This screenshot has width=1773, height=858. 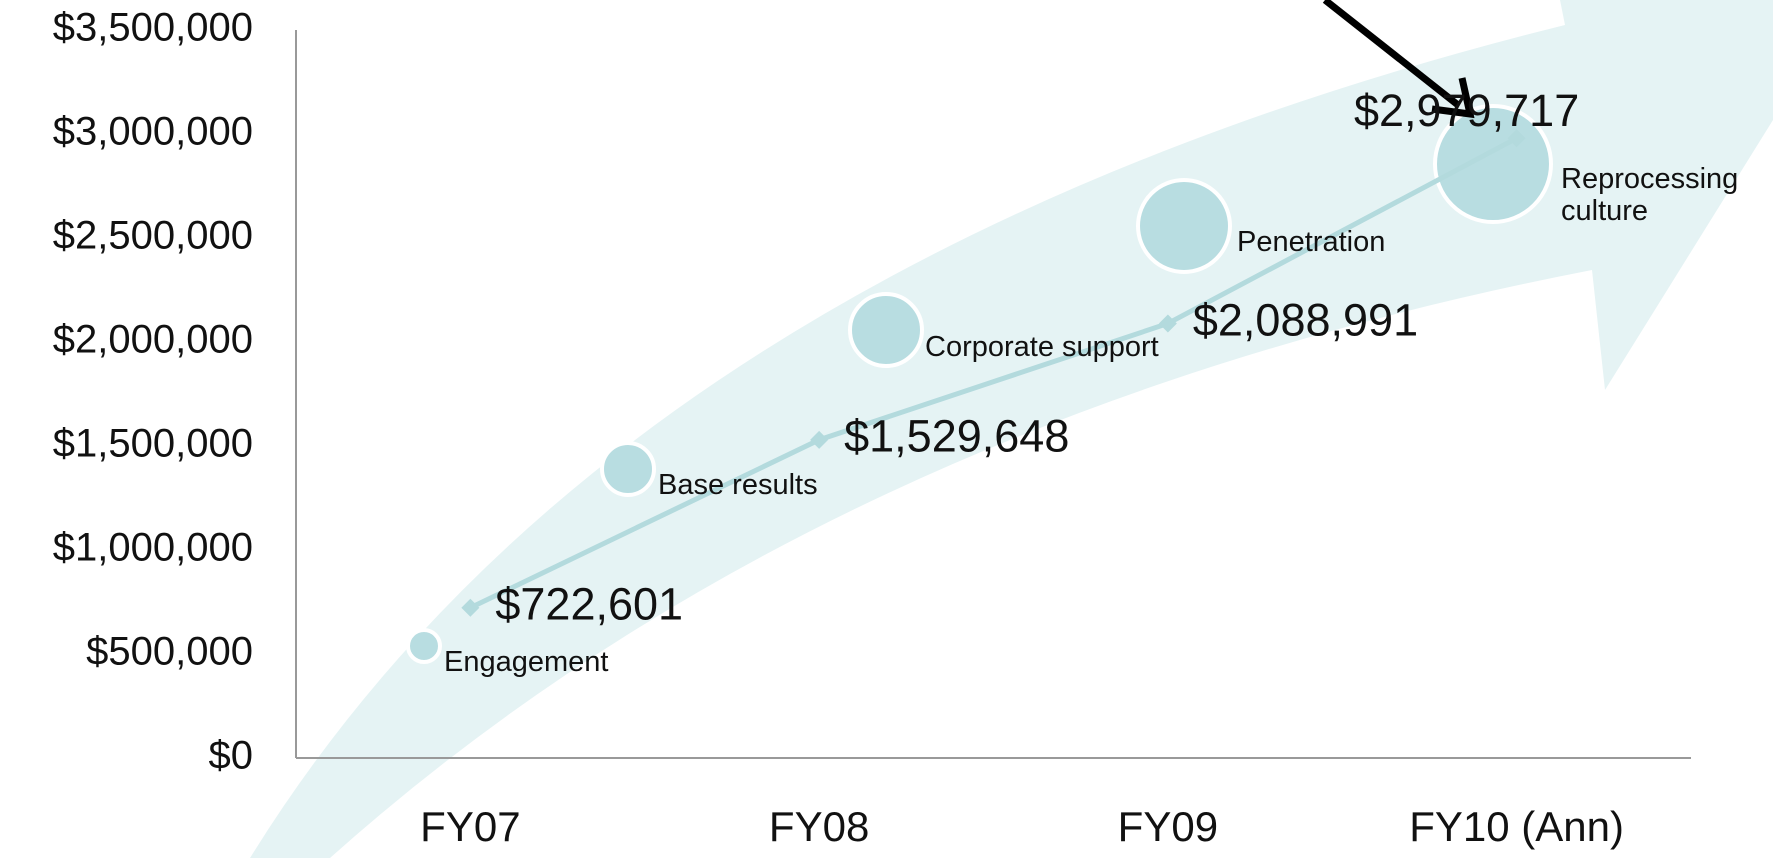 I want to click on stage-label: Corporate support, so click(x=1042, y=347).